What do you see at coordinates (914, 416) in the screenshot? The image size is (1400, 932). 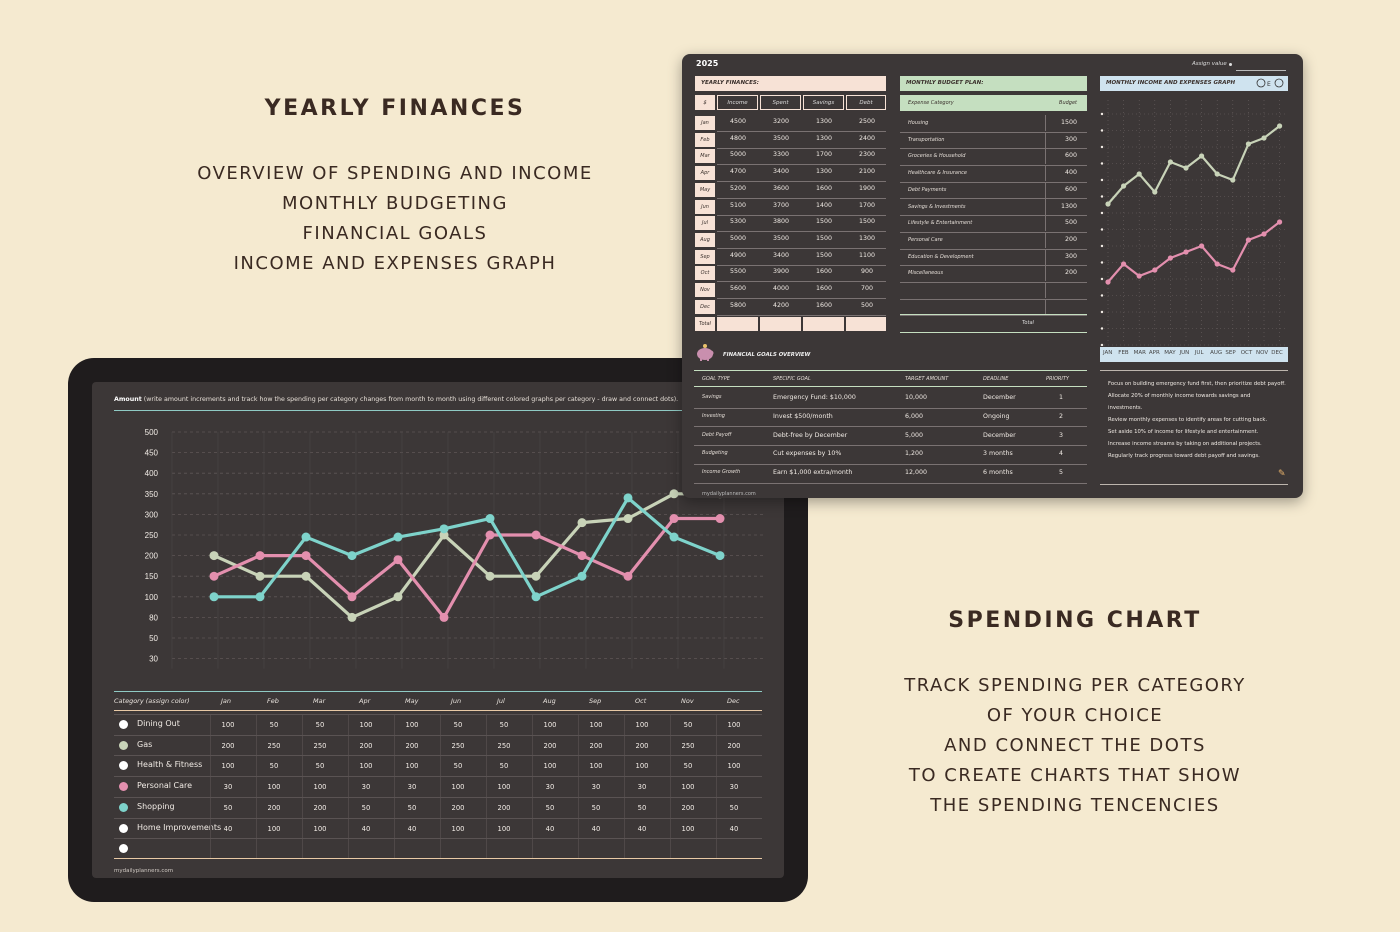 I see `target-amount: 6,000` at bounding box center [914, 416].